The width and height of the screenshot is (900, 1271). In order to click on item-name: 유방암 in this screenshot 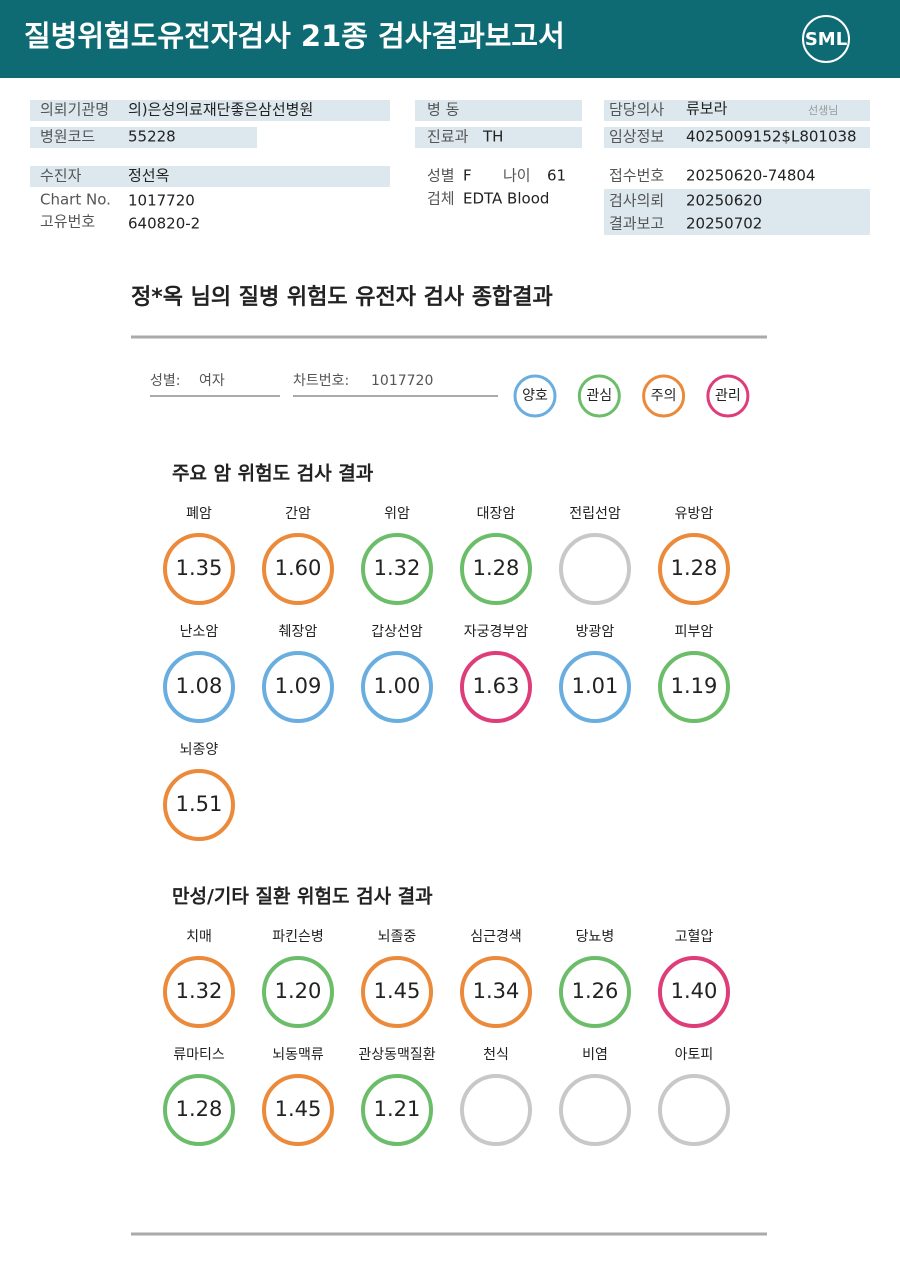, I will do `click(694, 514)`.